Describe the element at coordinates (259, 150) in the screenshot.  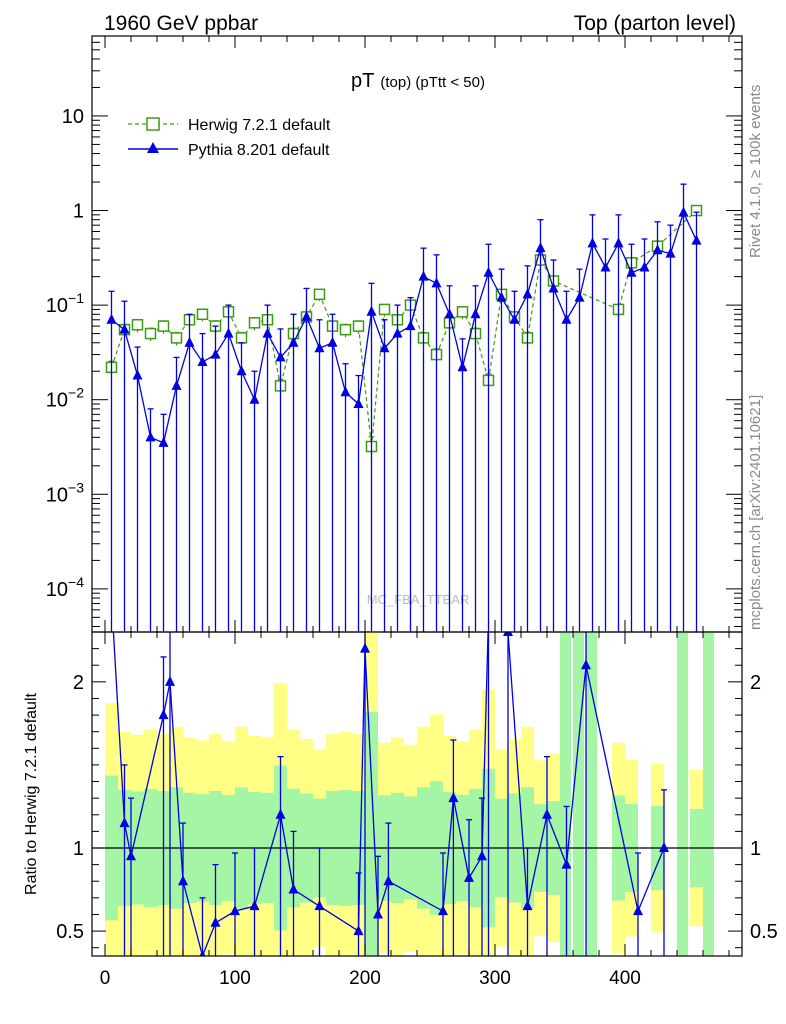
I see `legend-pythia-label: Pythia 8.201 default` at that location.